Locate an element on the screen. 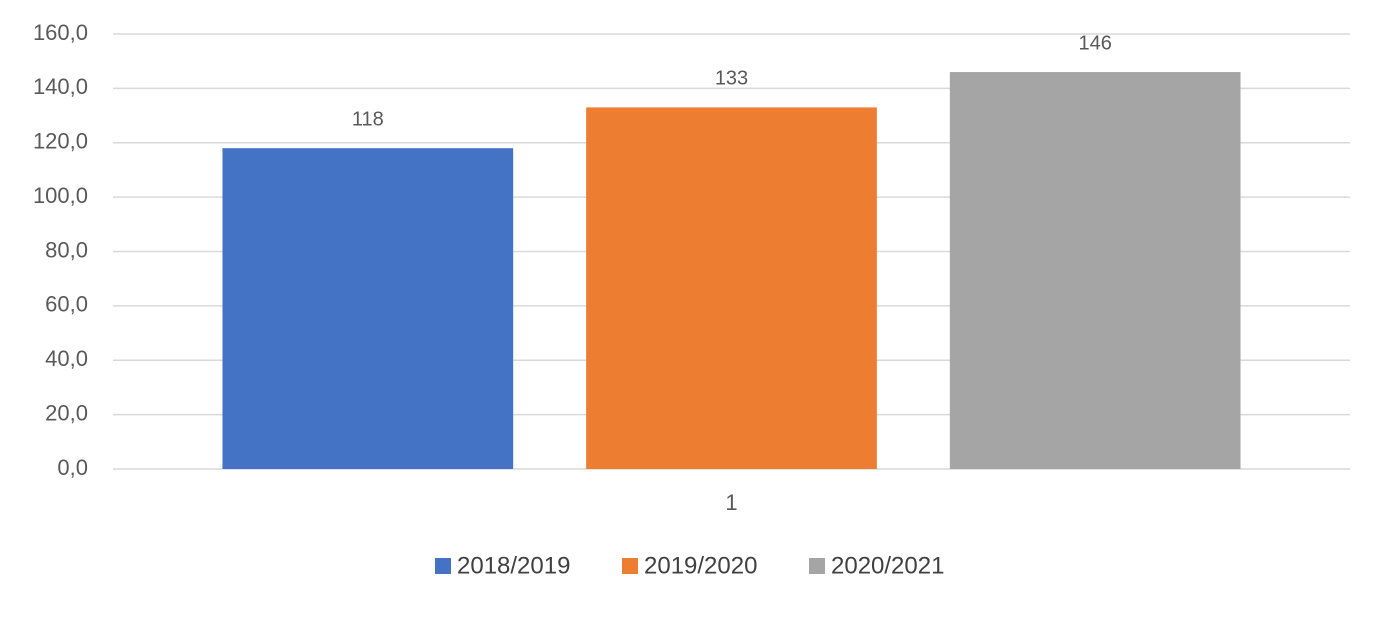  value-label: 146 is located at coordinates (1094, 43).